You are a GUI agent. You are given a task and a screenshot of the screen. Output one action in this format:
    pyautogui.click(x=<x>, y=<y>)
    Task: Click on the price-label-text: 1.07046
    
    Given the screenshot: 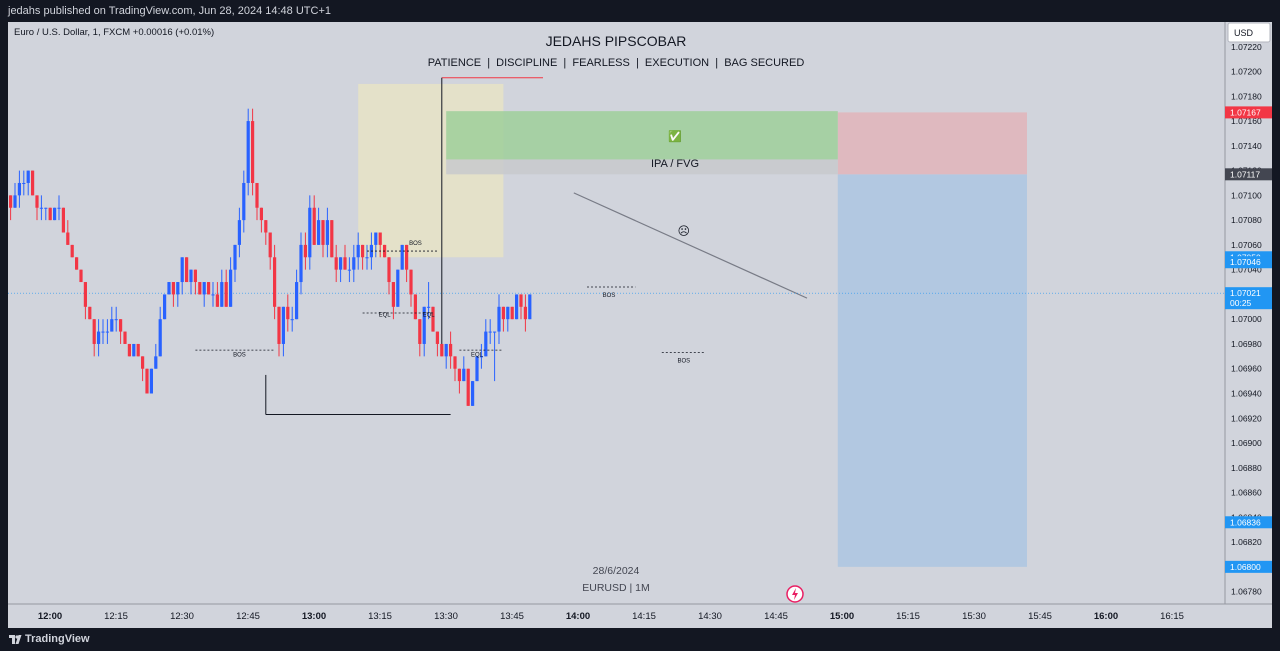 What is the action you would take?
    pyautogui.click(x=1245, y=262)
    